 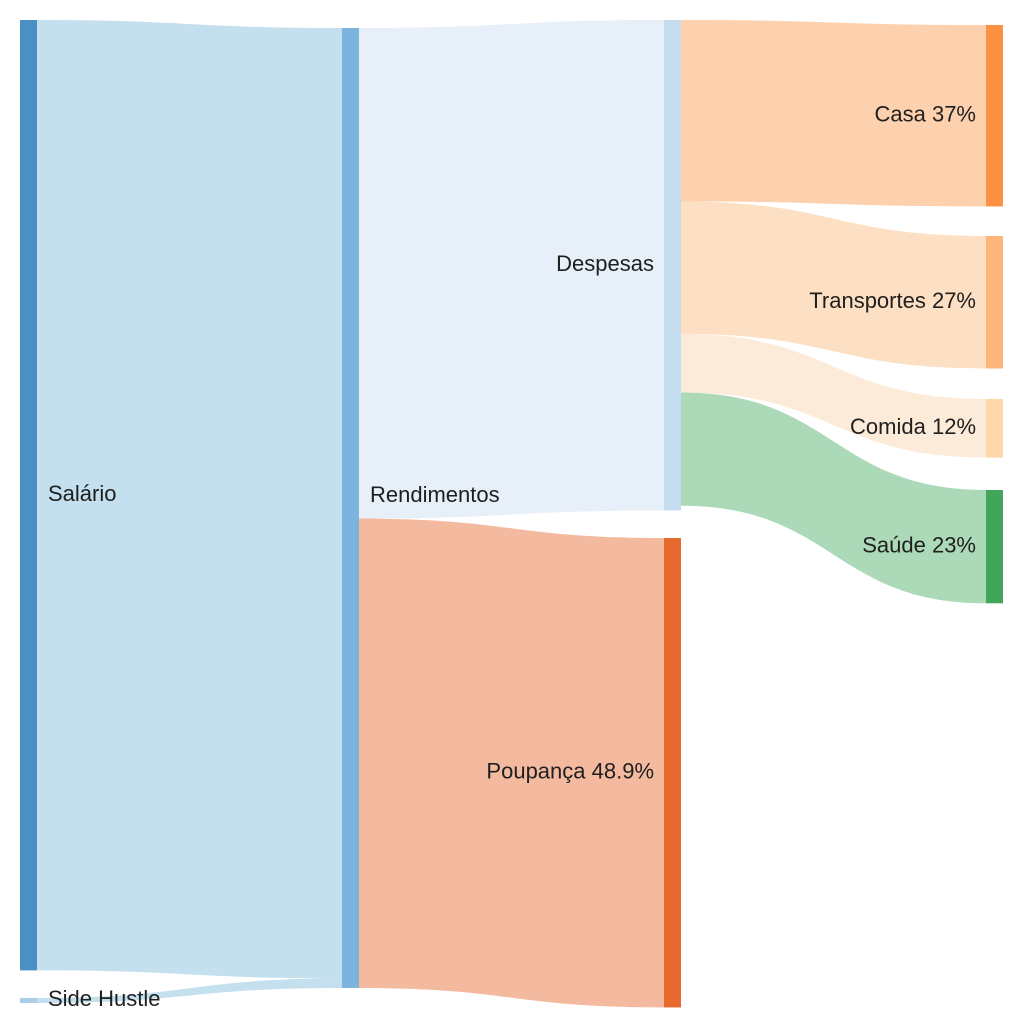 I want to click on node-label-desp: Despesas, so click(x=605, y=263).